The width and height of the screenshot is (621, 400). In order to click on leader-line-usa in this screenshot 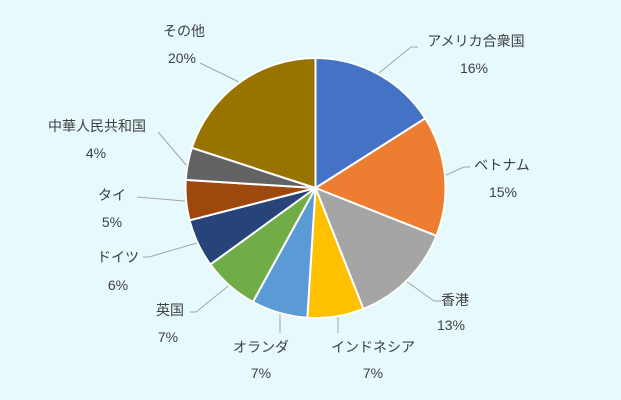, I will do `click(398, 60)`.